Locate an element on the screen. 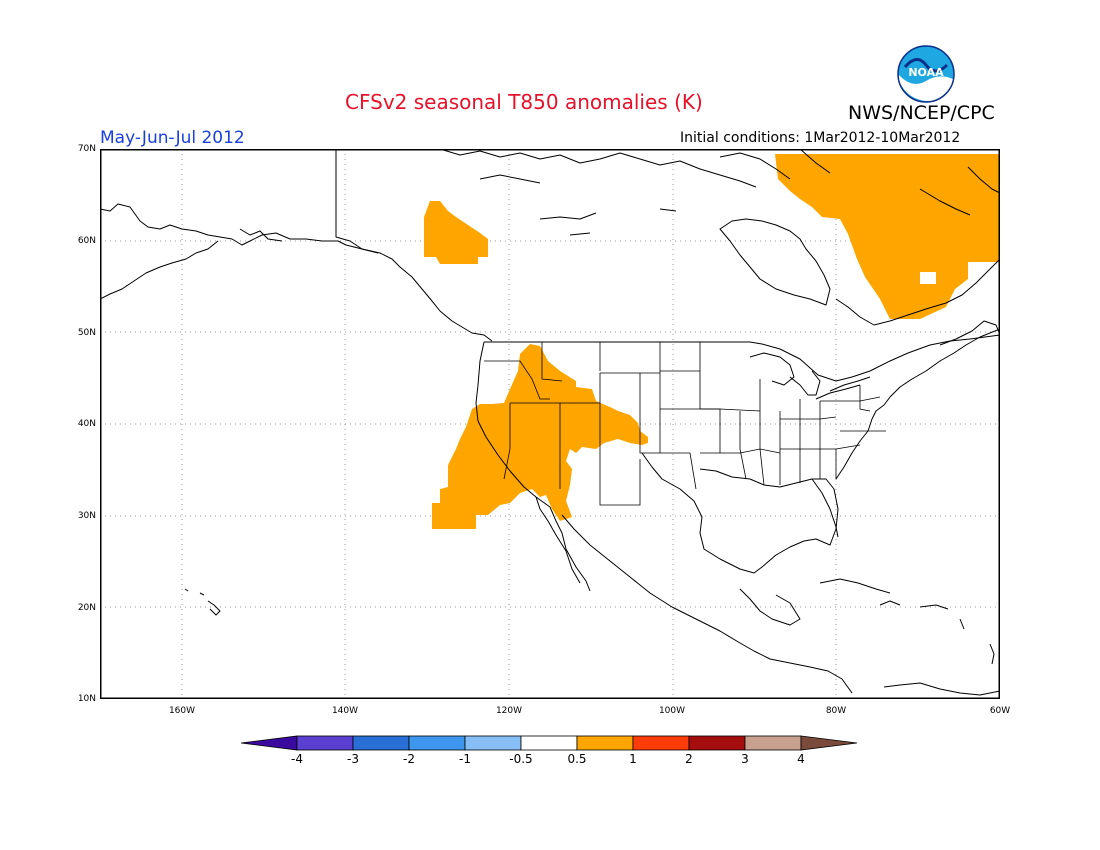 This screenshot has width=1100, height=850. anomaly-region-gulf-of-alaska is located at coordinates (456, 232).